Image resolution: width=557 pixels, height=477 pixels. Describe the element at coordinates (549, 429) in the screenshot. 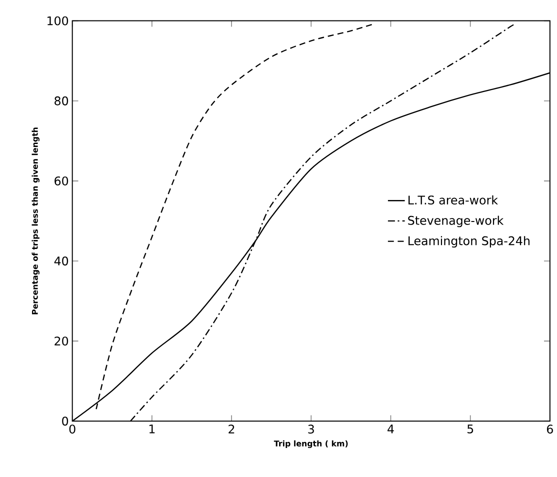

I see `x-tick-label: 6` at that location.